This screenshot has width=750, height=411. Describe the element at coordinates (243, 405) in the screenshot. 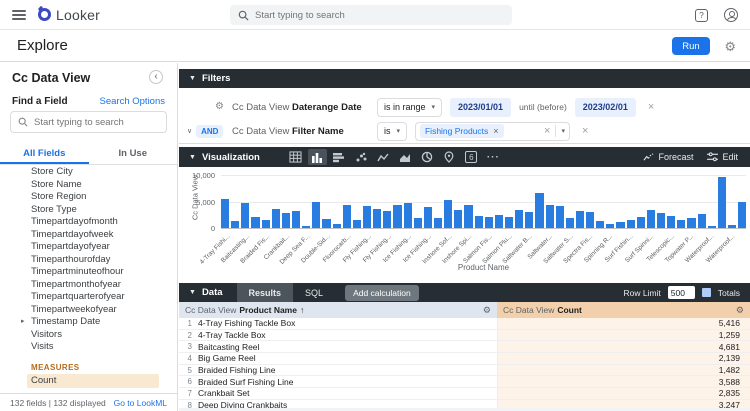

I see `cell-product-name: Deep Diving Crankbaits` at that location.